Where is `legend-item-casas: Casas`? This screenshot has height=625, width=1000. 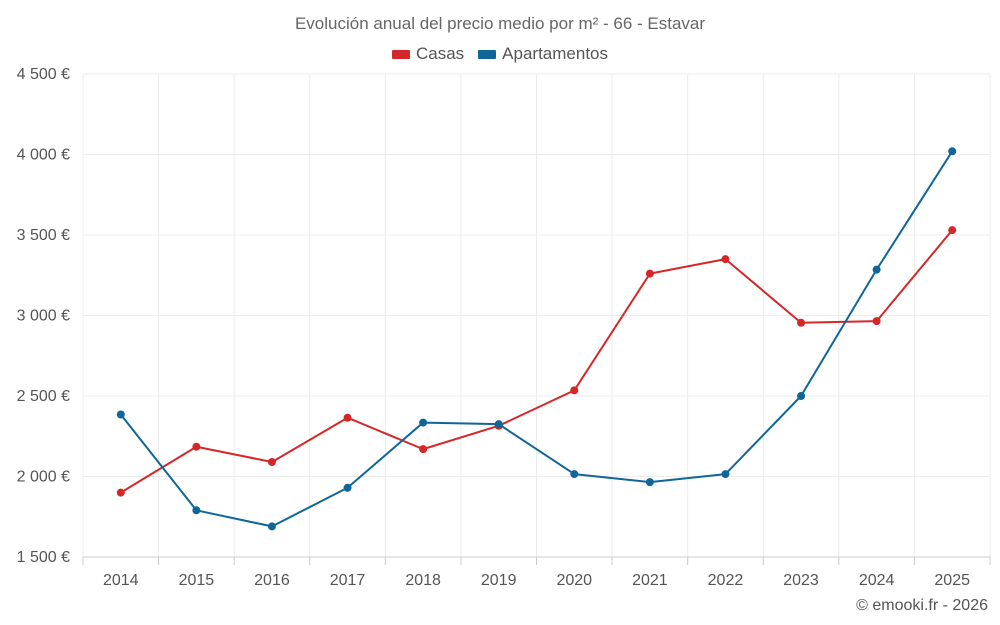 legend-item-casas: Casas is located at coordinates (428, 54).